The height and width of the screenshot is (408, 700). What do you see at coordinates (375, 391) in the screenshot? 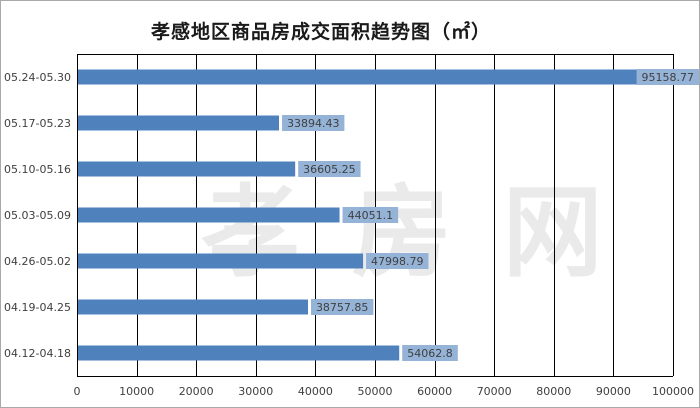
I see `x-tick-label: 50000` at bounding box center [375, 391].